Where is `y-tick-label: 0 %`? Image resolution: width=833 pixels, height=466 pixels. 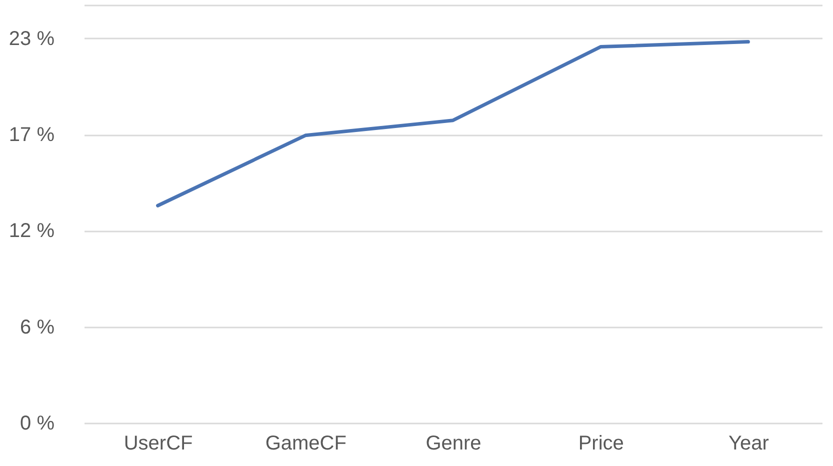 y-tick-label: 0 % is located at coordinates (37, 423).